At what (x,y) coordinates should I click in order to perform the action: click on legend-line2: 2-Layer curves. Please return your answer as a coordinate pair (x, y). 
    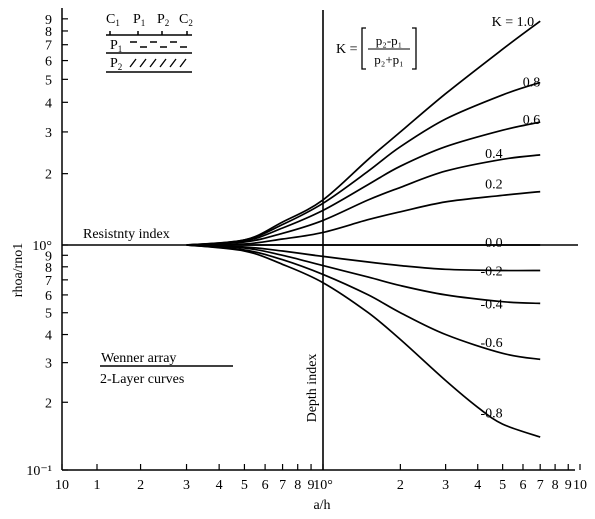
    Looking at the image, I should click on (142, 379).